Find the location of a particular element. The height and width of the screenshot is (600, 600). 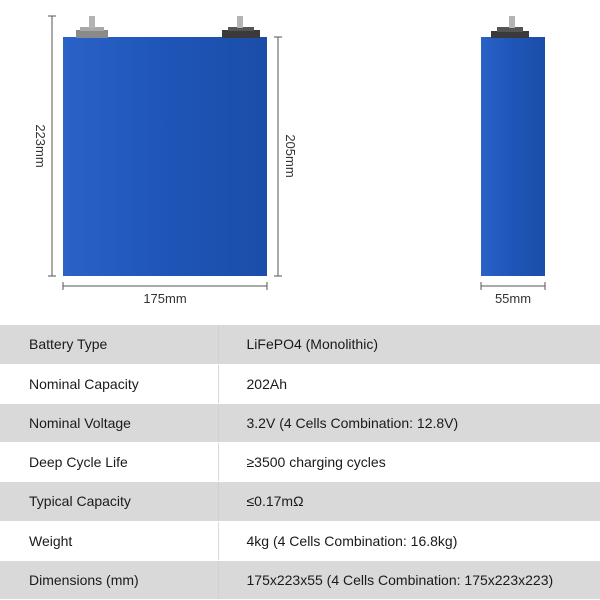

front-terminal-right is located at coordinates (241, 27).